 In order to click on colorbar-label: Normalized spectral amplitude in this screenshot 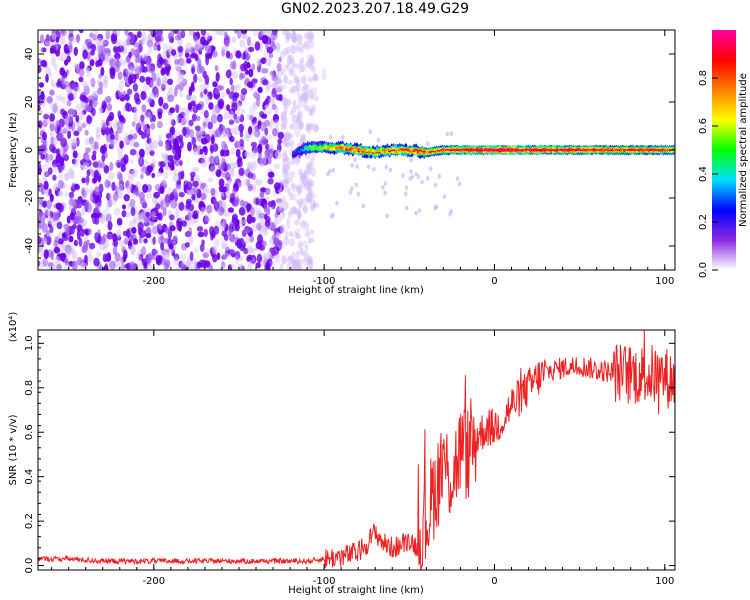, I will do `click(743, 150)`.